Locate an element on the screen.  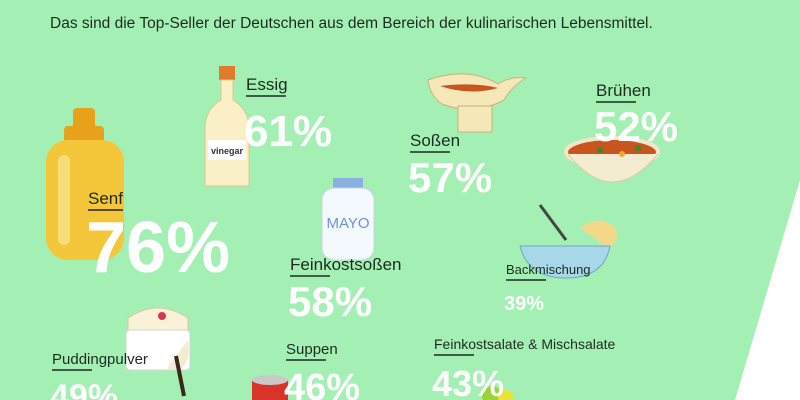
item-value: 46% is located at coordinates (322, 383).